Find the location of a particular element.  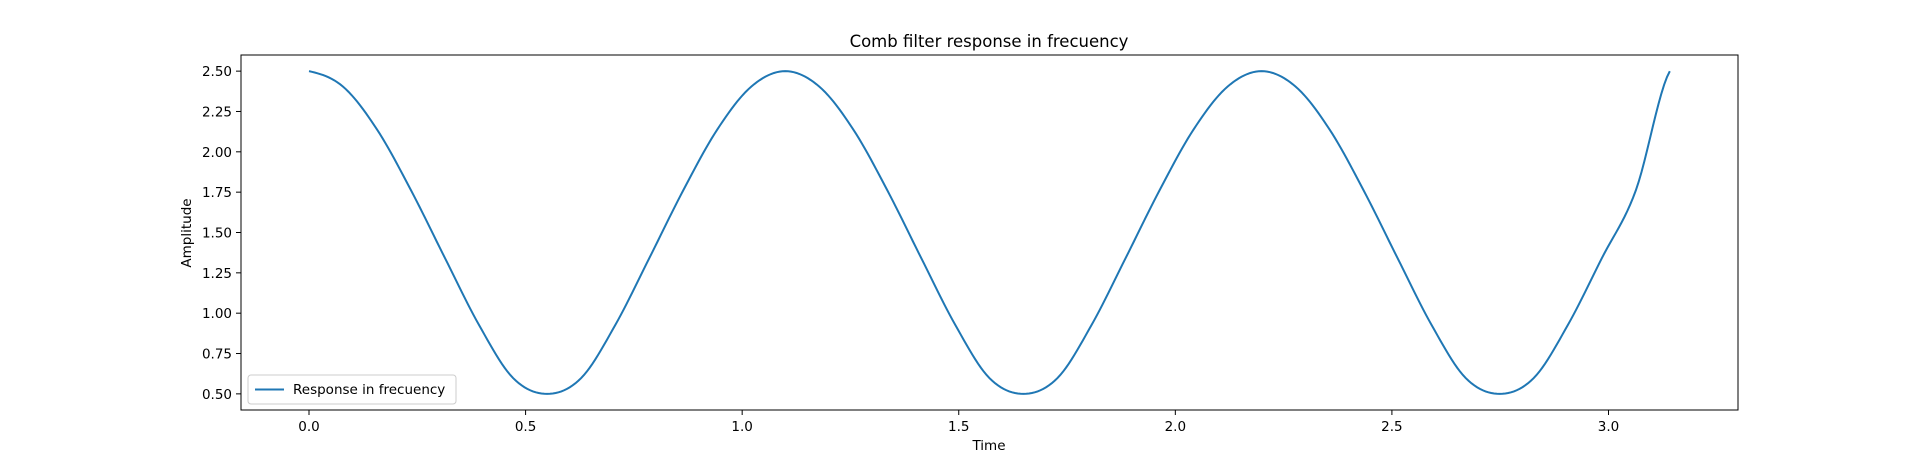

y-tick-label: 2.00 is located at coordinates (217, 153).